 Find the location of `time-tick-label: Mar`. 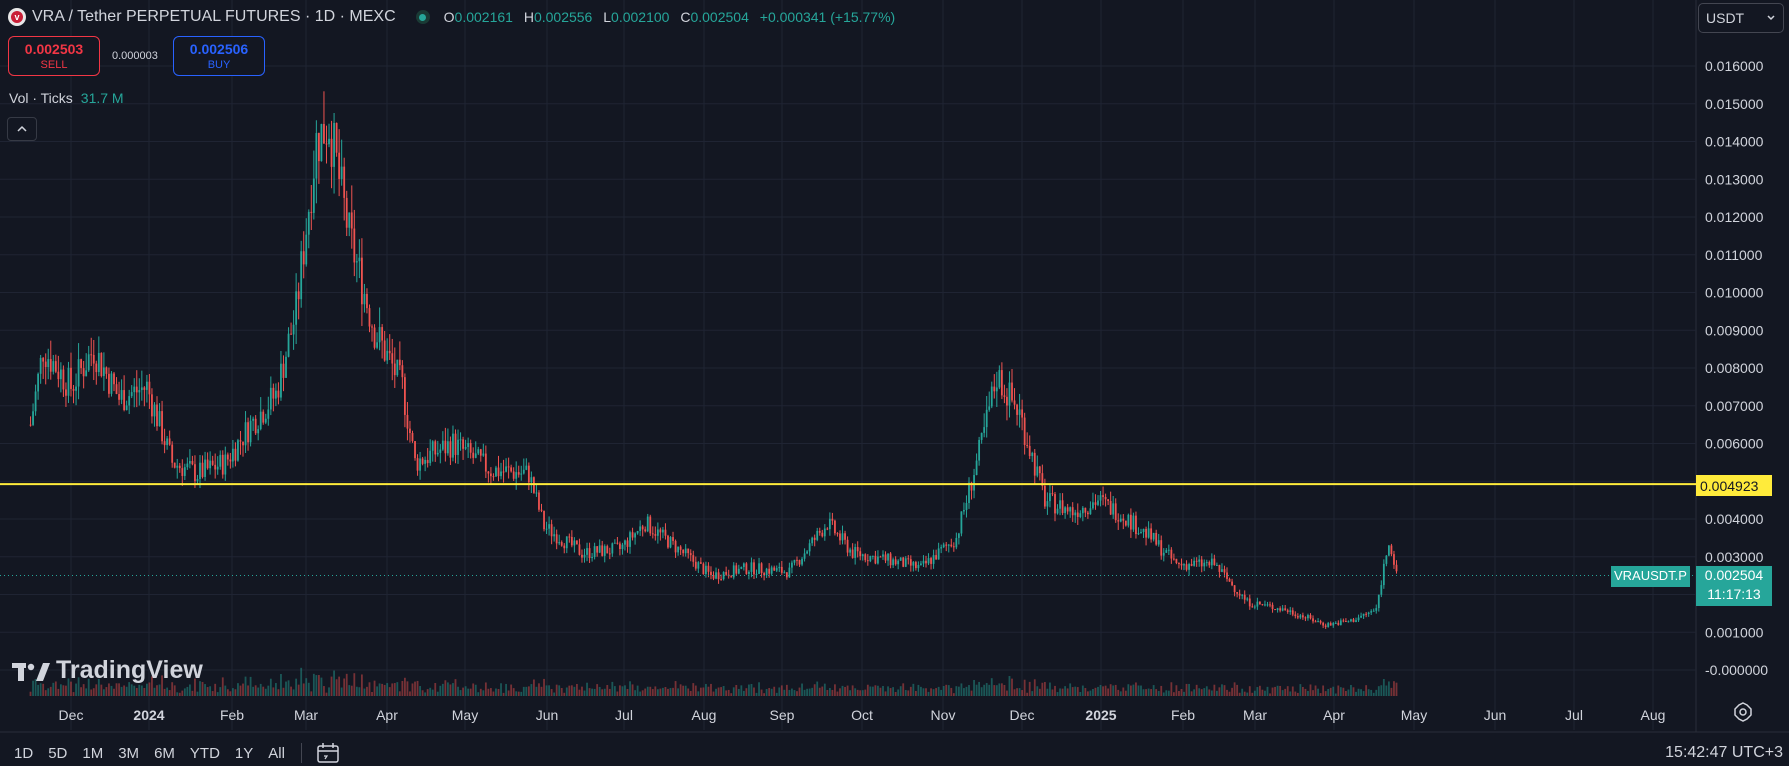

time-tick-label: Mar is located at coordinates (306, 715).